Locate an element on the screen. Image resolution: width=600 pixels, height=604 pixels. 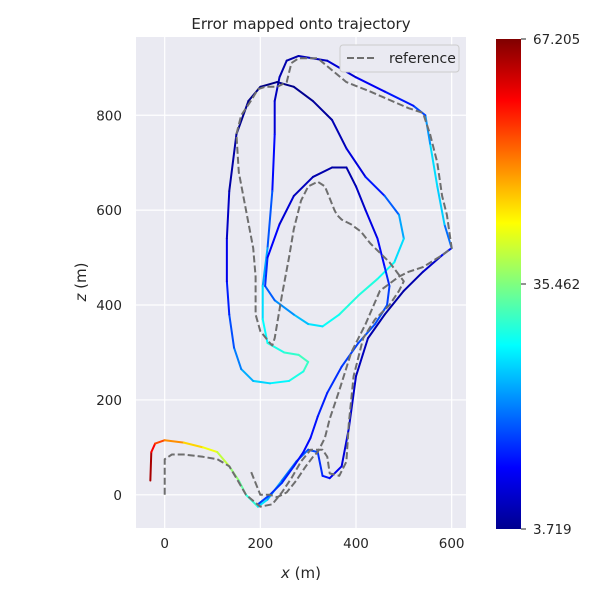
y-tick-label: 400 is located at coordinates (109, 306).